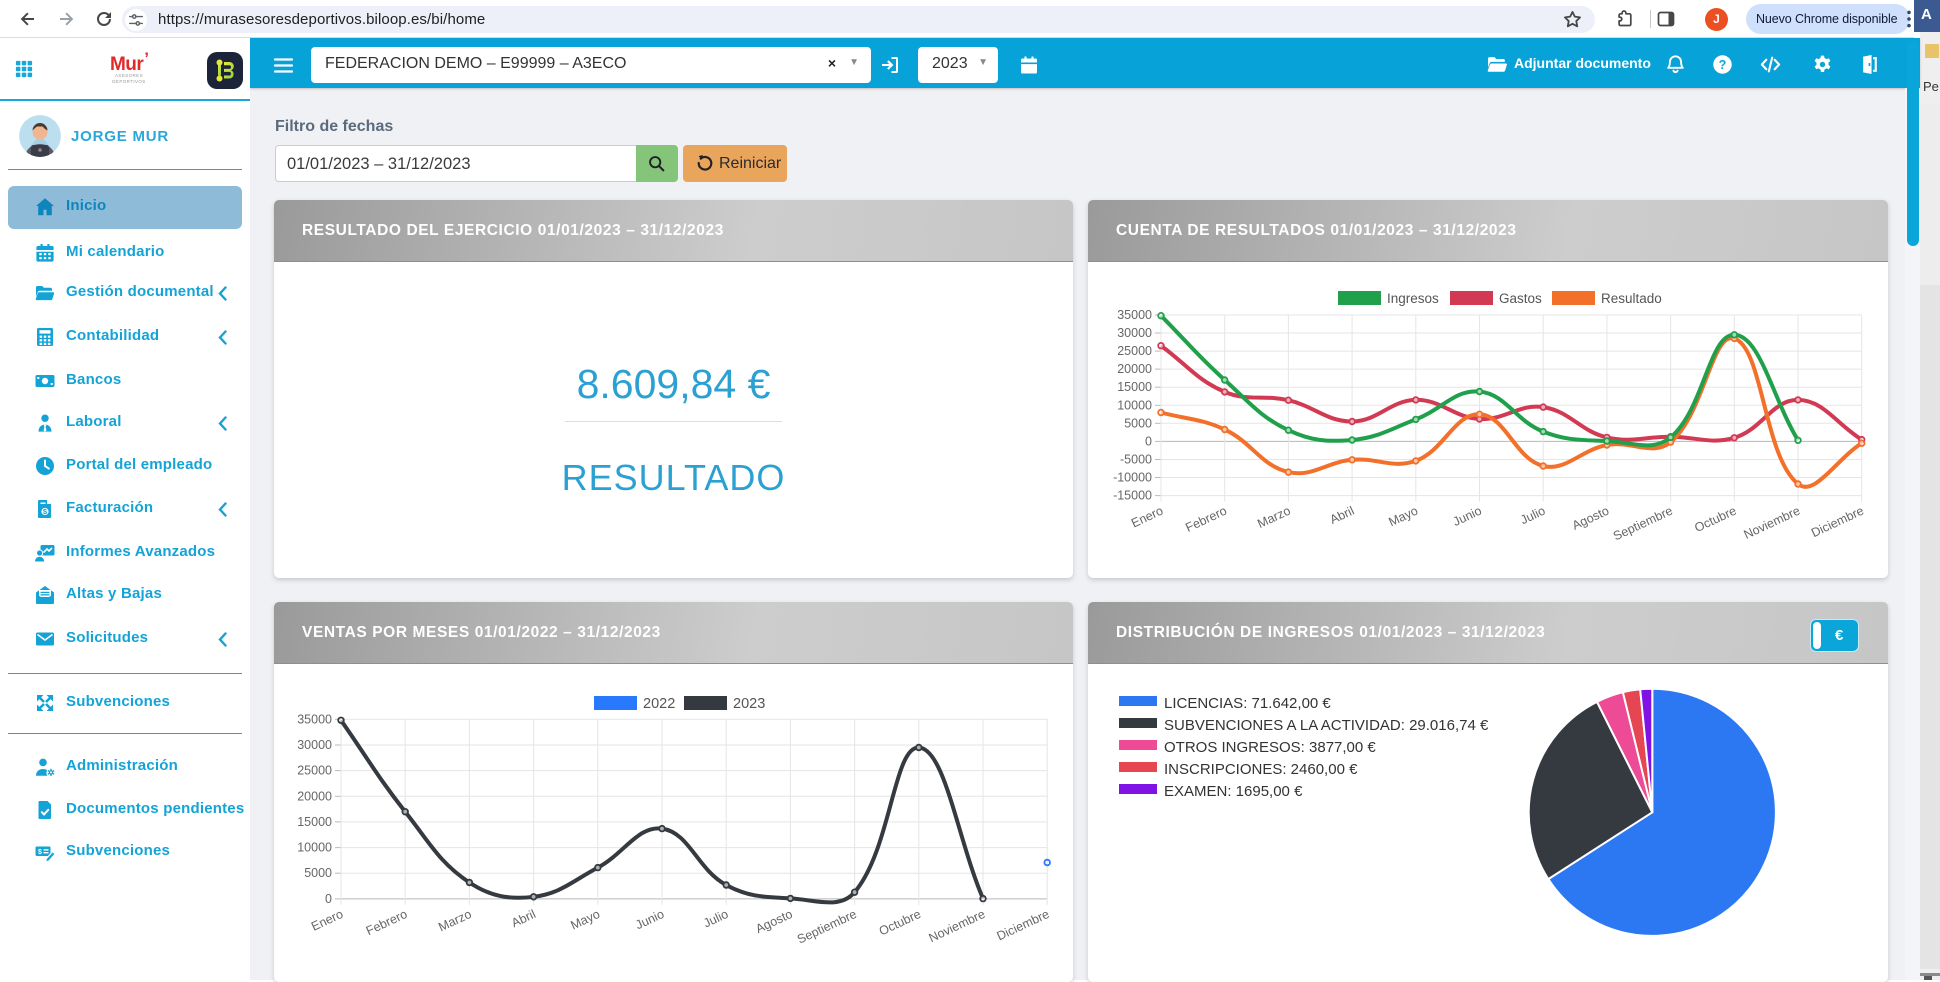  I want to click on svg-text: 2022, so click(659, 704).